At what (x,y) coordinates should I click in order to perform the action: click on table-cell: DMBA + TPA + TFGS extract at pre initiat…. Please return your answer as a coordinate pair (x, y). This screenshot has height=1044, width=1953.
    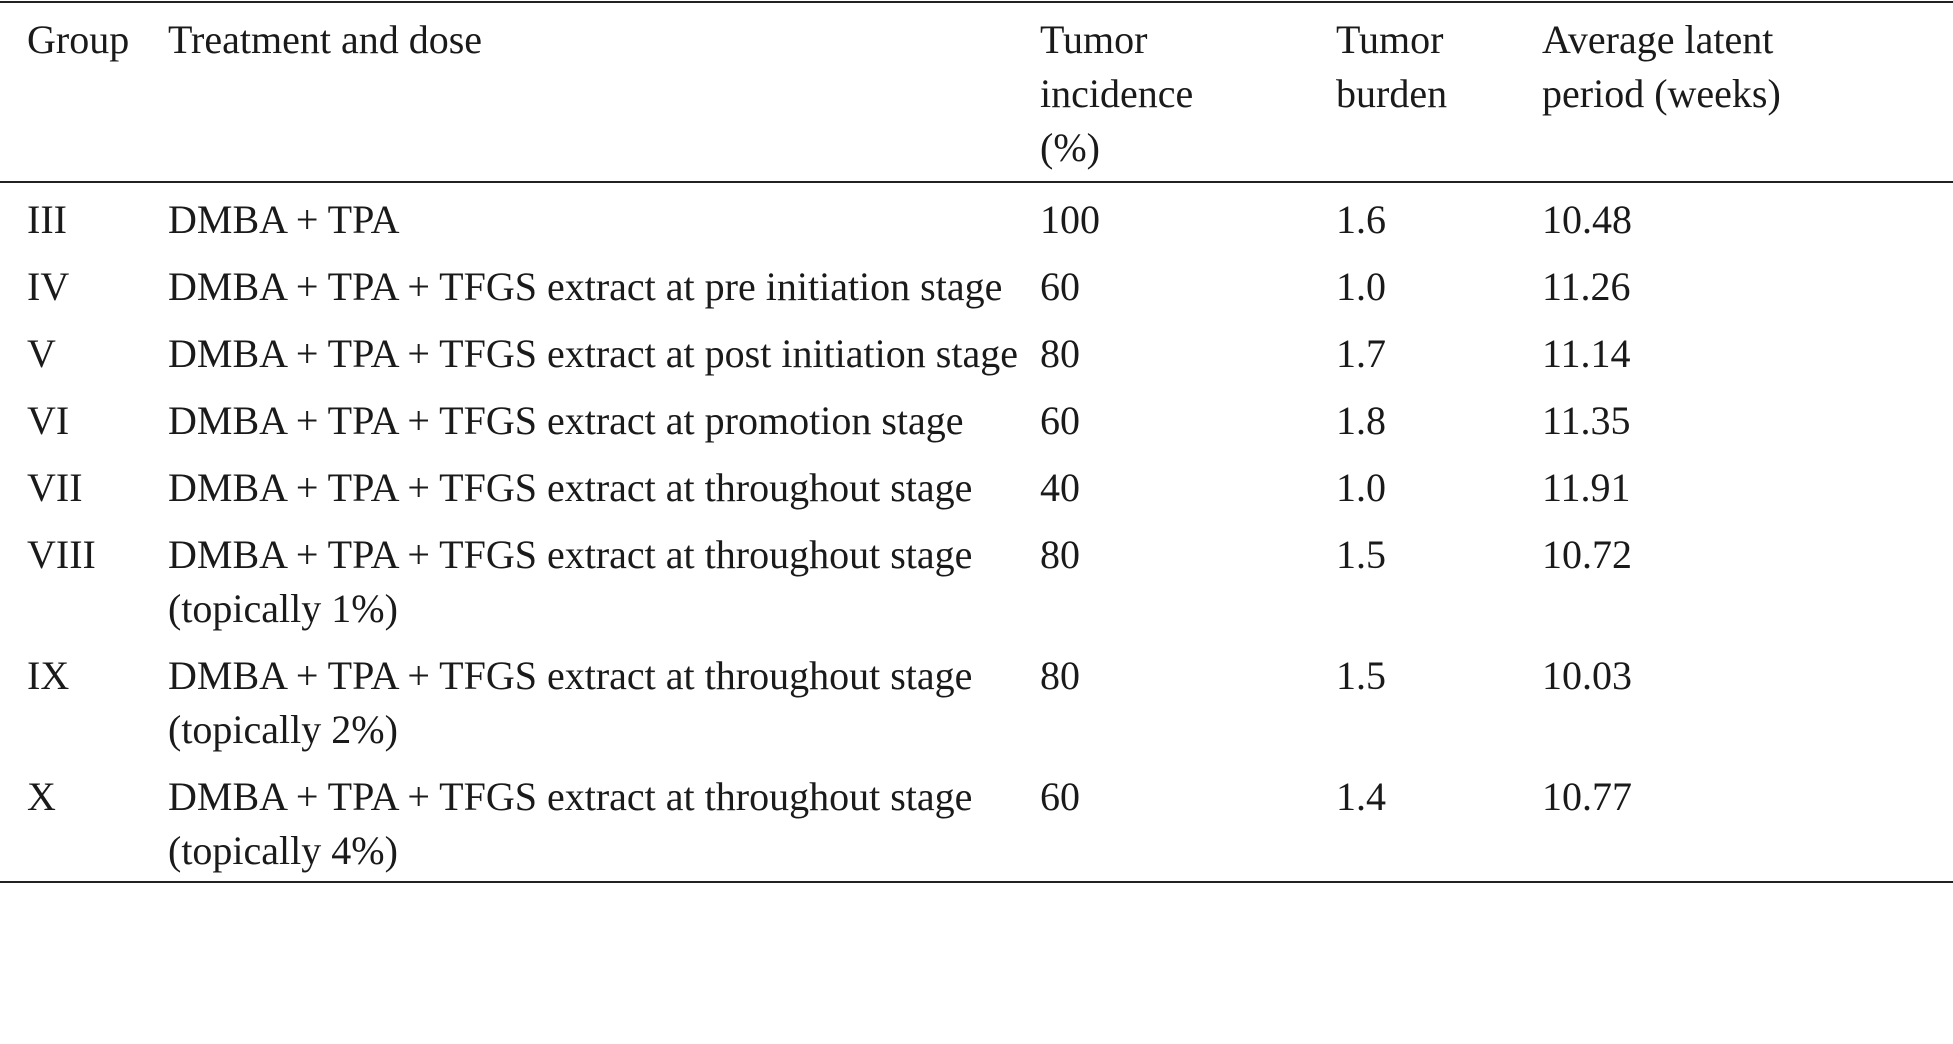
    Looking at the image, I should click on (585, 286).